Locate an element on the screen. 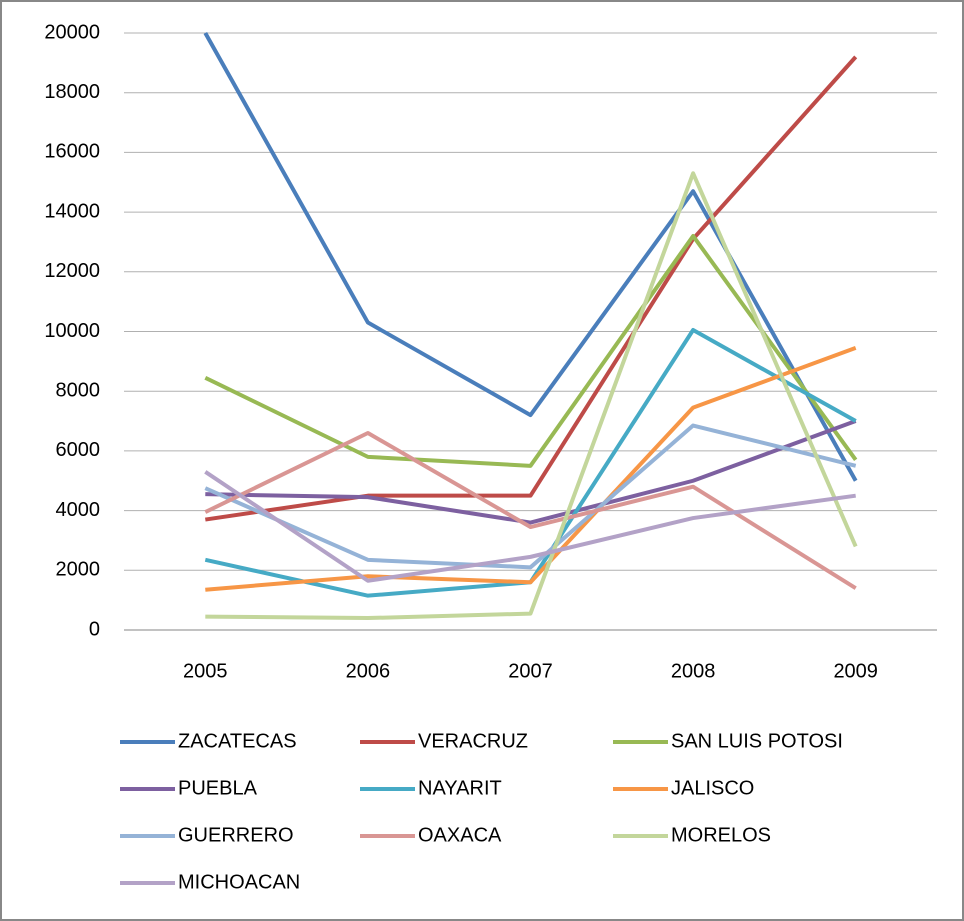  legend-label: ZACATECAS is located at coordinates (237, 741).